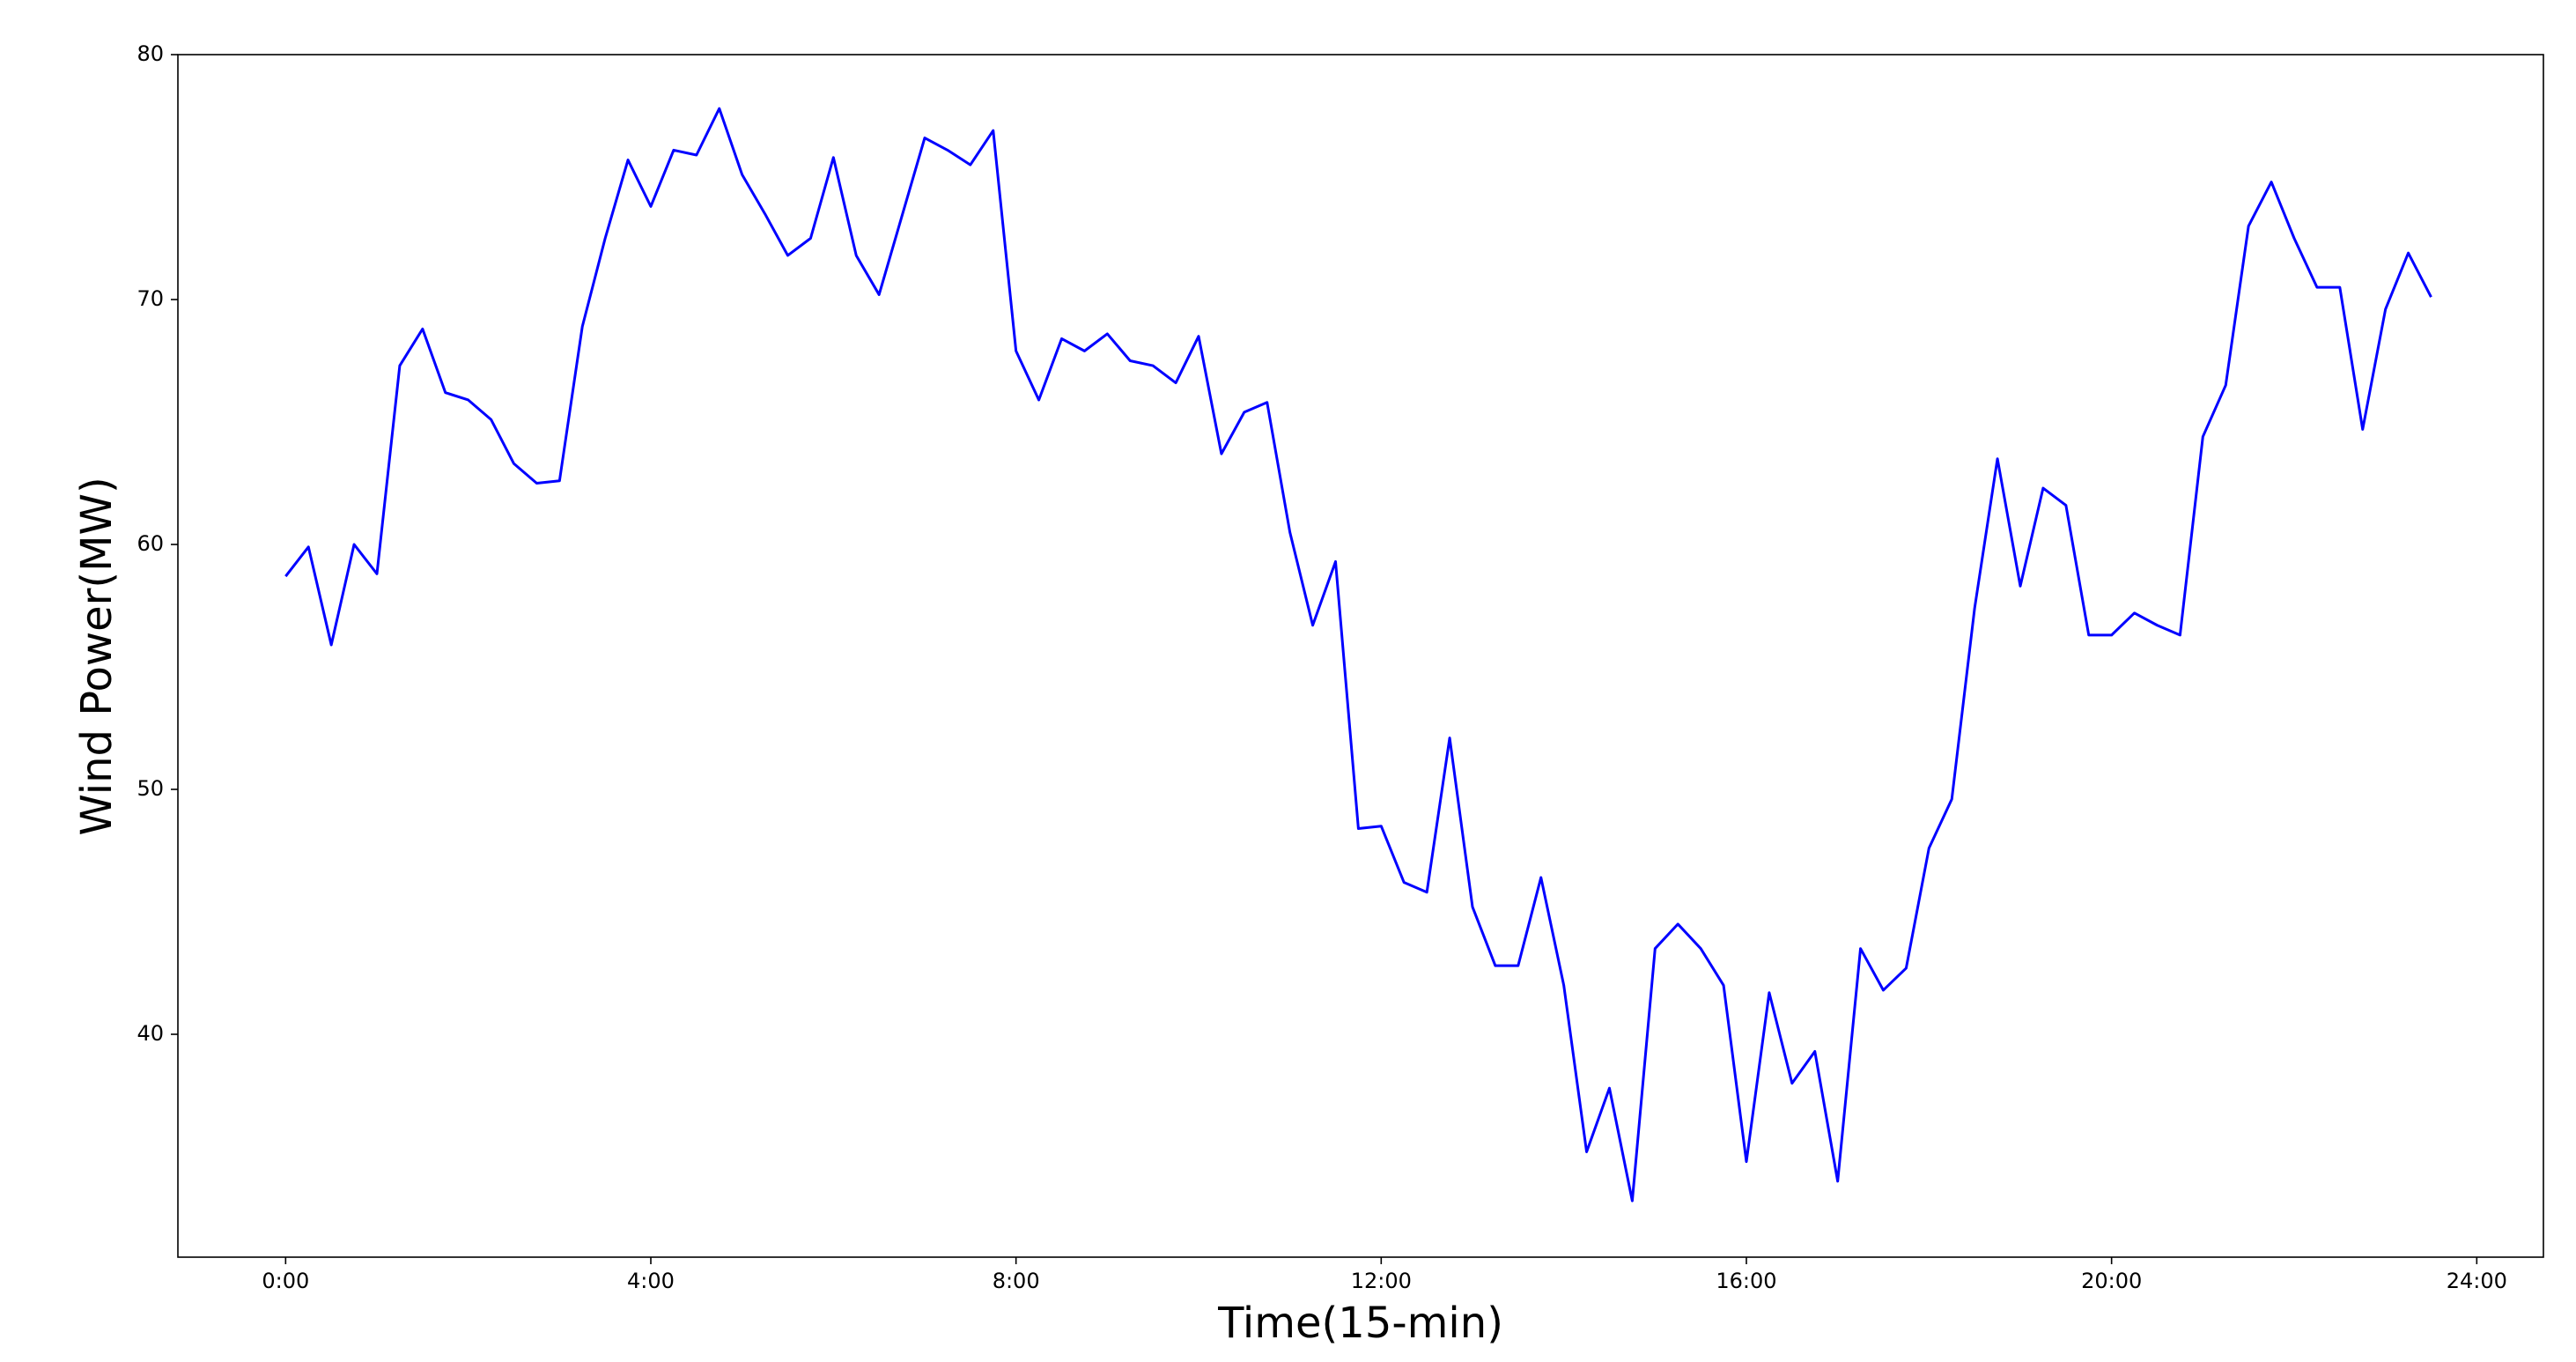  I want to click on x-tick-label: 16:00, so click(1746, 1281).